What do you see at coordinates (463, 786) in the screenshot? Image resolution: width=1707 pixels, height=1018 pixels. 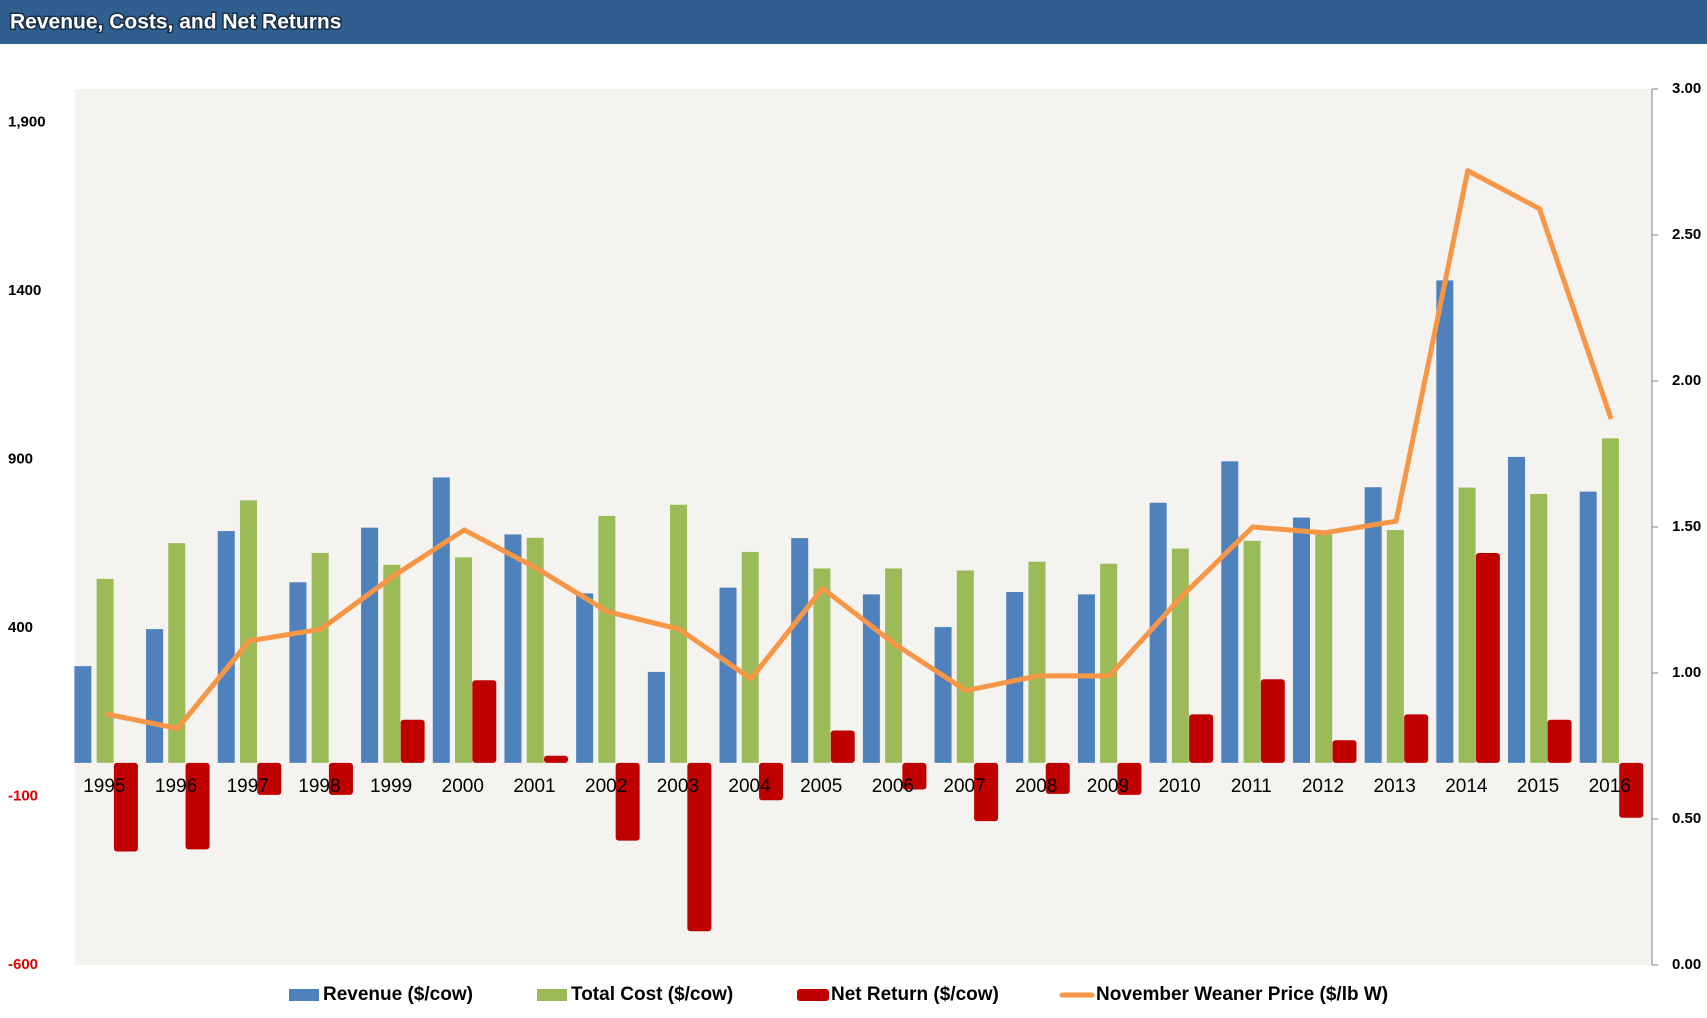 I see `x-tick-label: 2000` at bounding box center [463, 786].